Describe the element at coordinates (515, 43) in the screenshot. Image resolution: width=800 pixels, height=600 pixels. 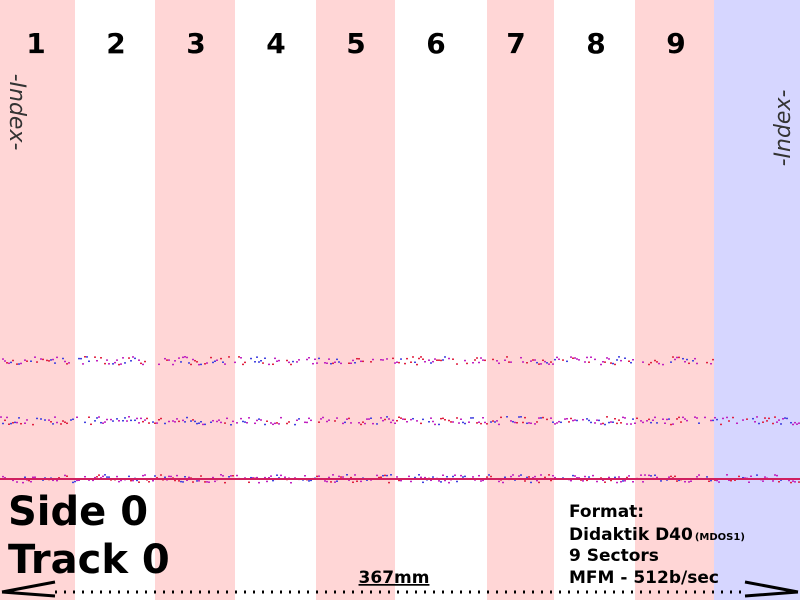
I see `sector-number: 7` at that location.